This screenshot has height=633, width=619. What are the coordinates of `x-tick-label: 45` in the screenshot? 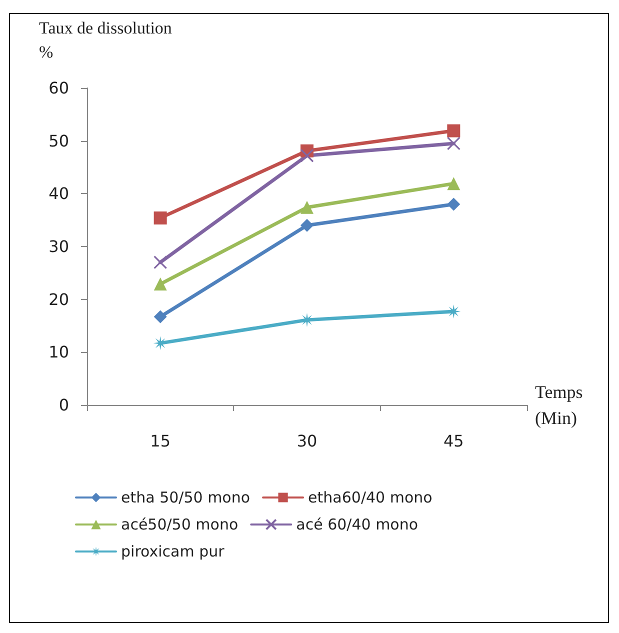 It's located at (453, 441).